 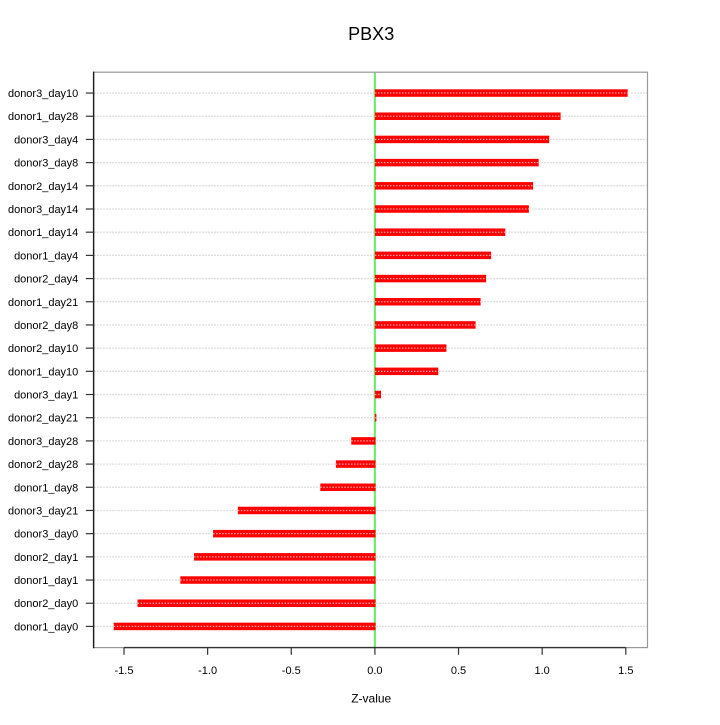 I want to click on svg-text: donor2_day0, so click(x=46, y=604).